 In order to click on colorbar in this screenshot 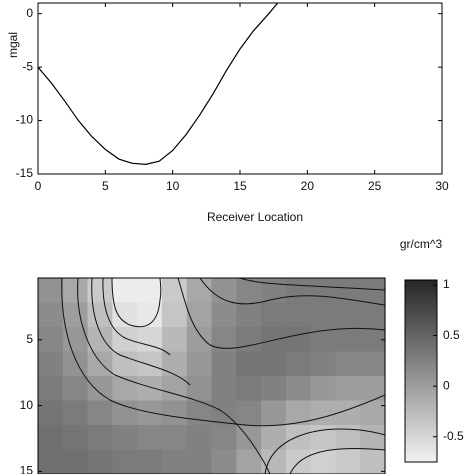, I will do `click(421, 371)`.